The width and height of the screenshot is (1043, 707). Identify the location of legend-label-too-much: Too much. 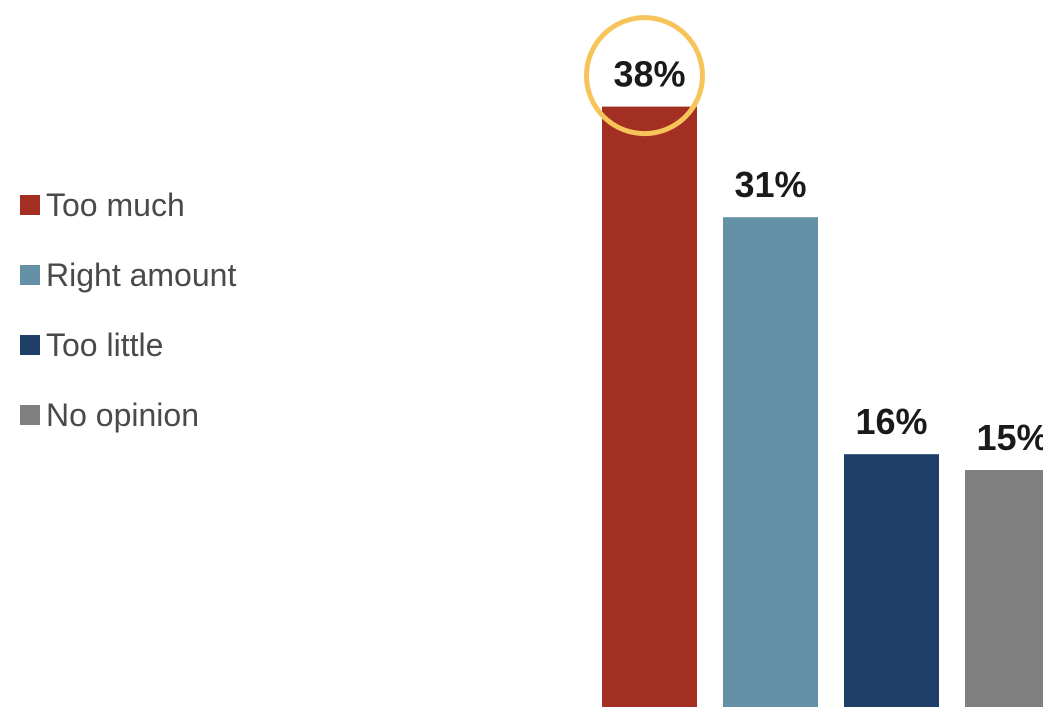
(115, 204).